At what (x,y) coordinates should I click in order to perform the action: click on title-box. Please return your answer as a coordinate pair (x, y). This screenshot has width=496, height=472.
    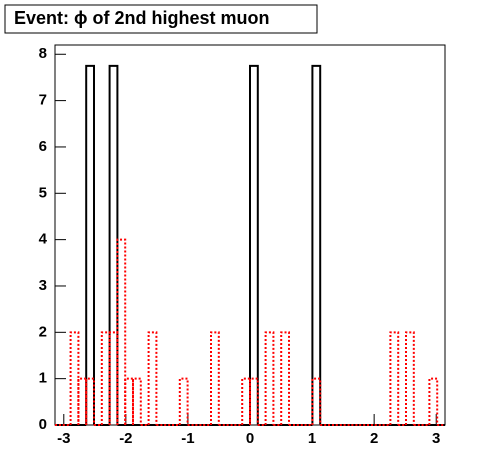
    Looking at the image, I should click on (161, 19).